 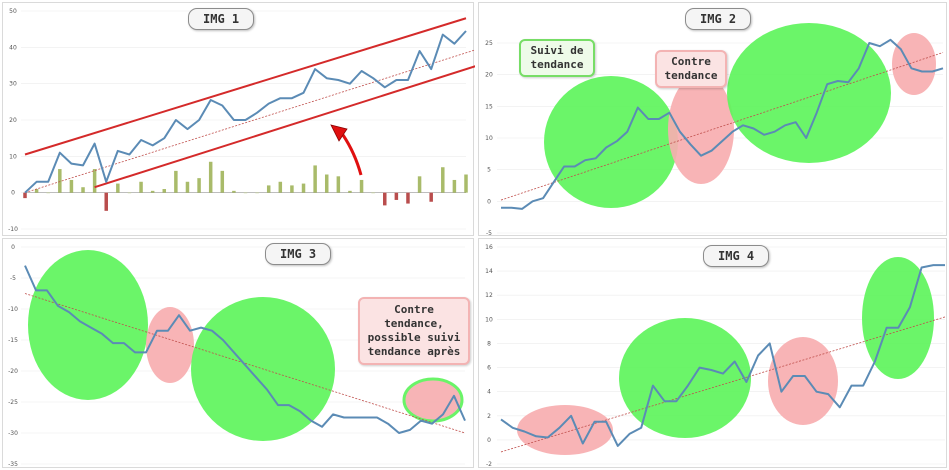 I want to click on chart-title-img3: IMG 3, so click(x=298, y=254).